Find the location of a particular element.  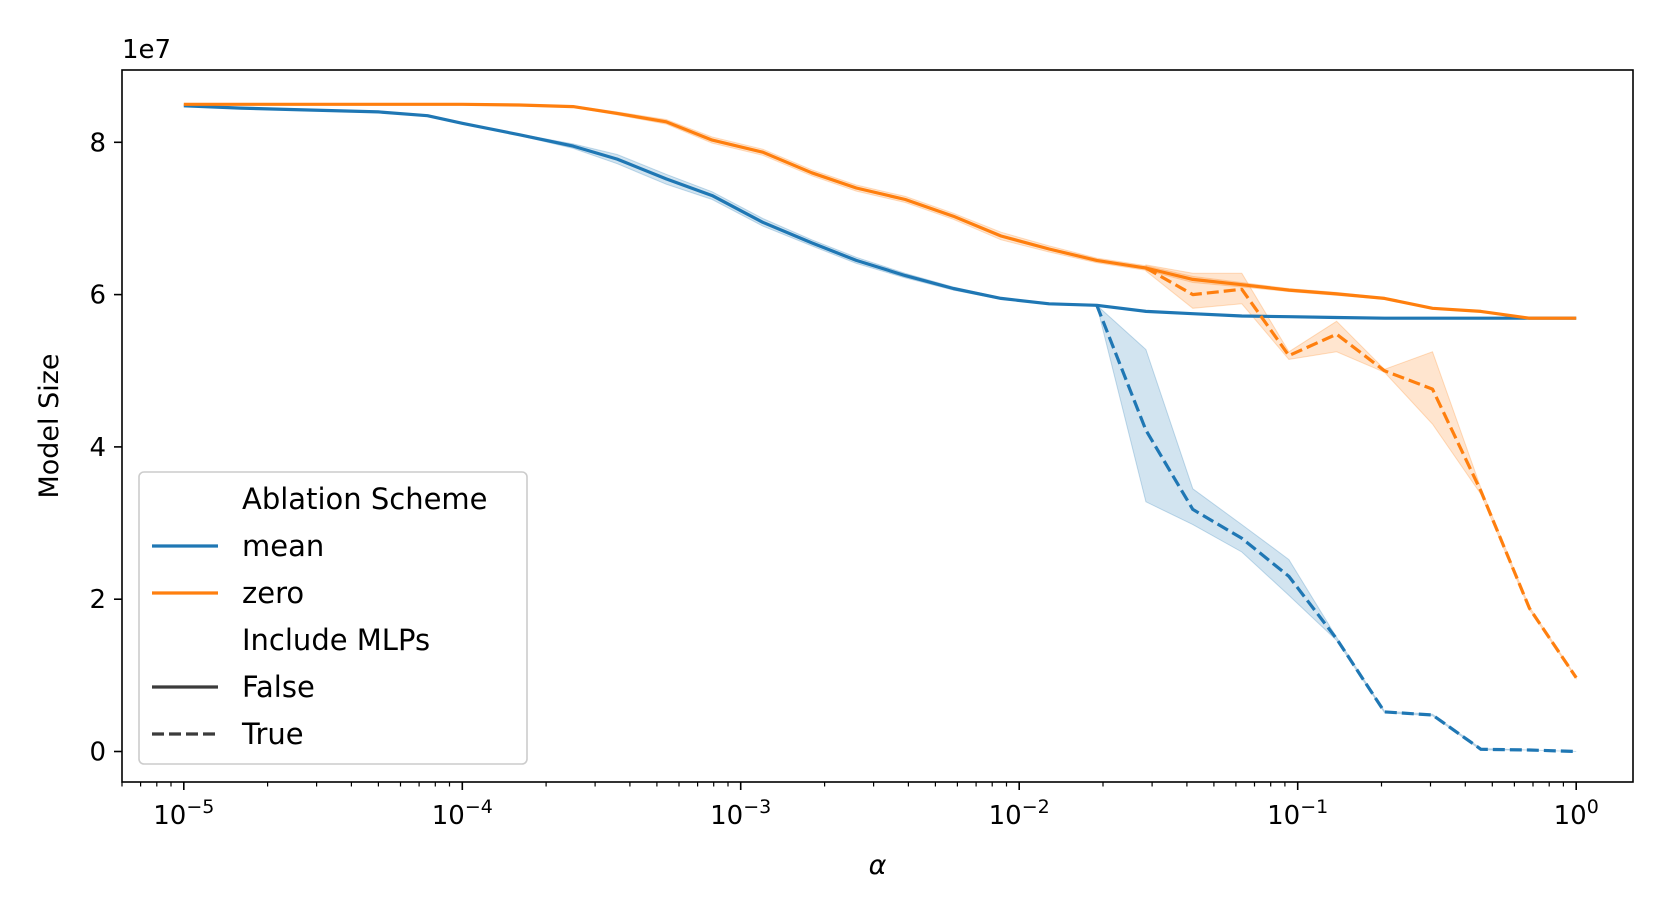

legend-frame is located at coordinates (333, 618).